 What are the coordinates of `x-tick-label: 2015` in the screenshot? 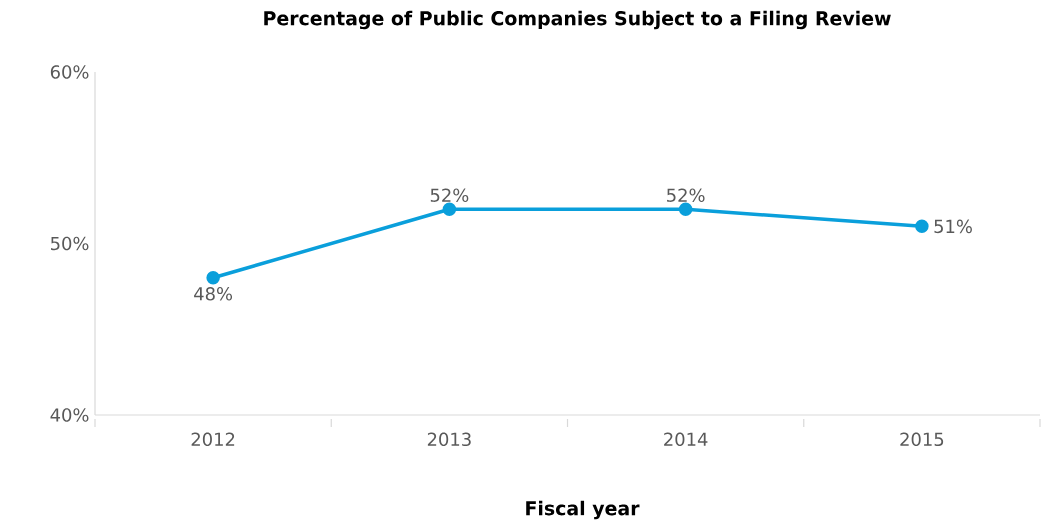 It's located at (922, 439).